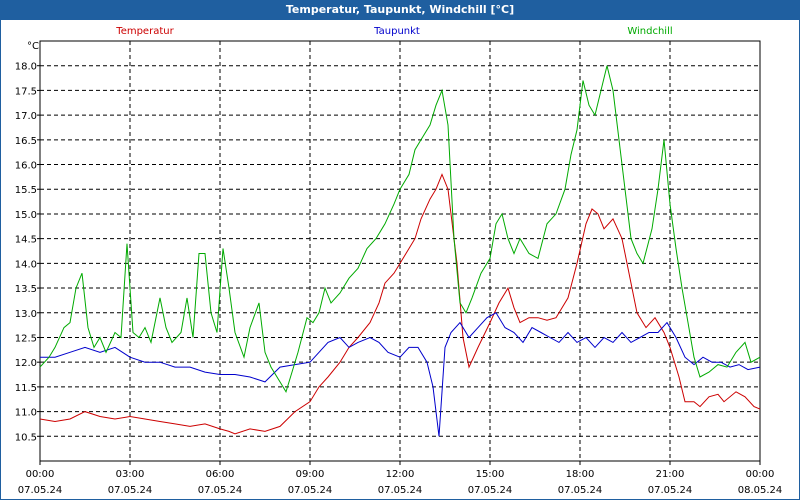  Describe the element at coordinates (26, 413) in the screenshot. I see `y-tick-label: 11.0` at that location.